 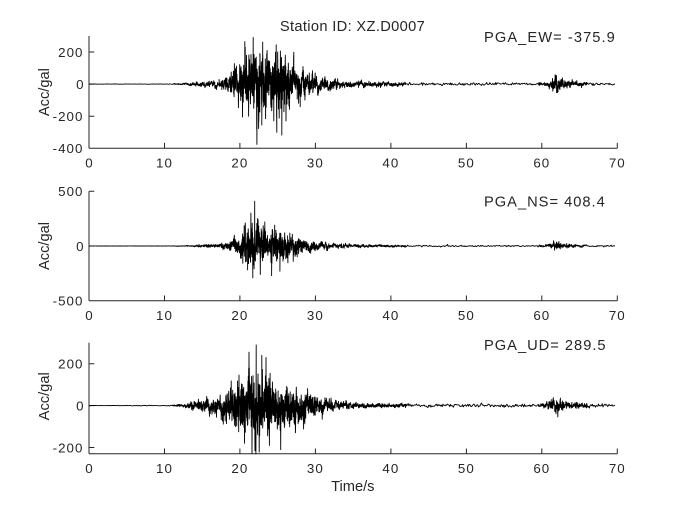 I want to click on svg-text: Station ID: XZ.D0007, so click(x=352, y=27).